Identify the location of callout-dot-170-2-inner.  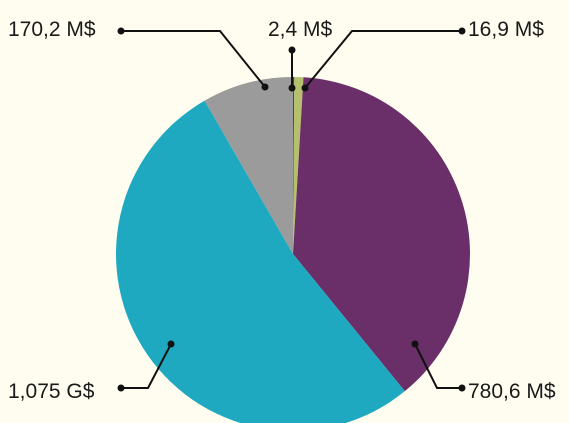
(265, 87).